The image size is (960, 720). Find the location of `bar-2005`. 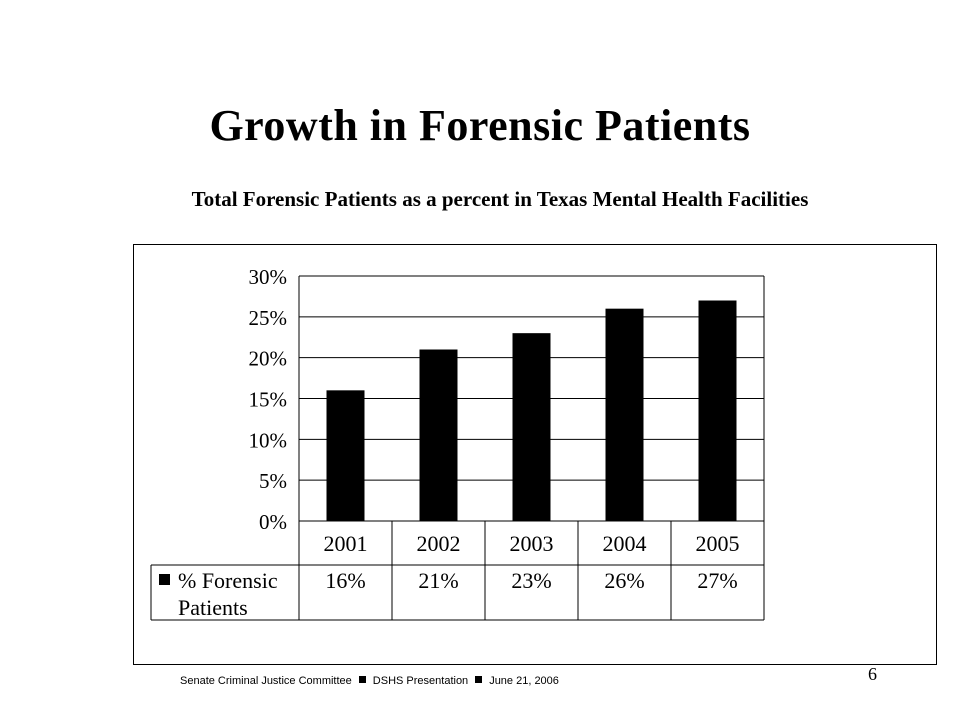

bar-2005 is located at coordinates (717, 410).